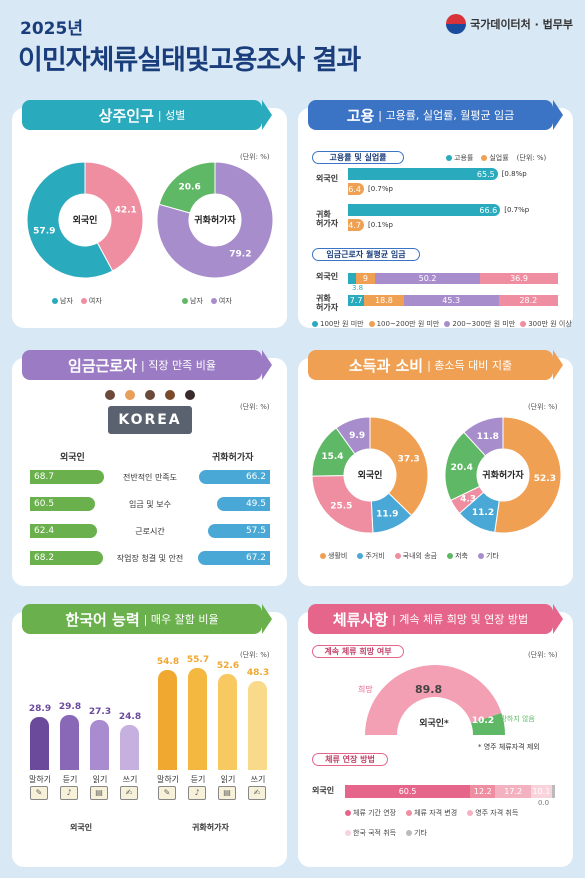 Image resolution: width=585 pixels, height=878 pixels. I want to click on inc-foreign-center, so click(370, 475).